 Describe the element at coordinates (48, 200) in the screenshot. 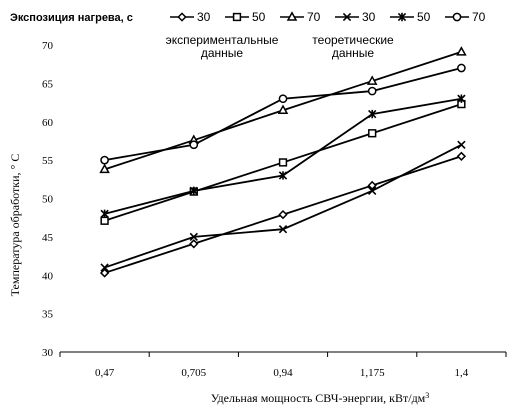

I see `y-tick-label: 50` at that location.